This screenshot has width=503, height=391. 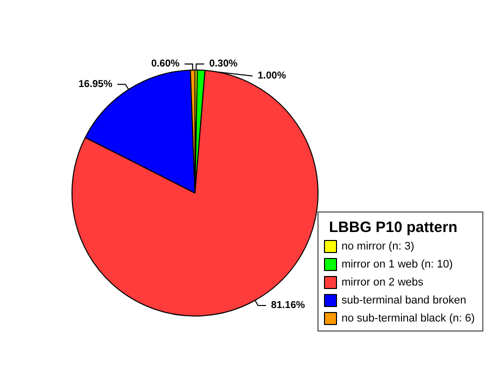 What do you see at coordinates (288, 306) in the screenshot?
I see `data-label: 81.16%` at bounding box center [288, 306].